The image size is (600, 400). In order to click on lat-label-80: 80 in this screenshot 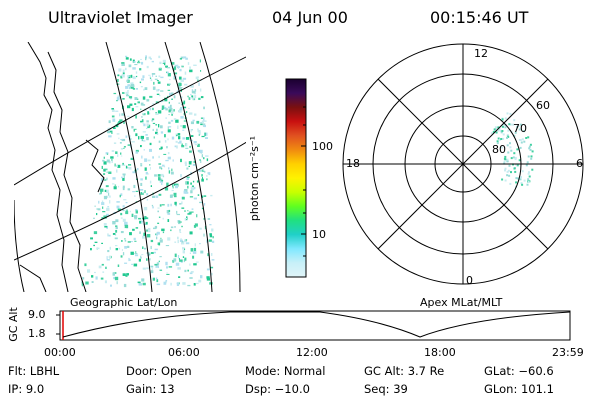, I will do `click(499, 149)`.